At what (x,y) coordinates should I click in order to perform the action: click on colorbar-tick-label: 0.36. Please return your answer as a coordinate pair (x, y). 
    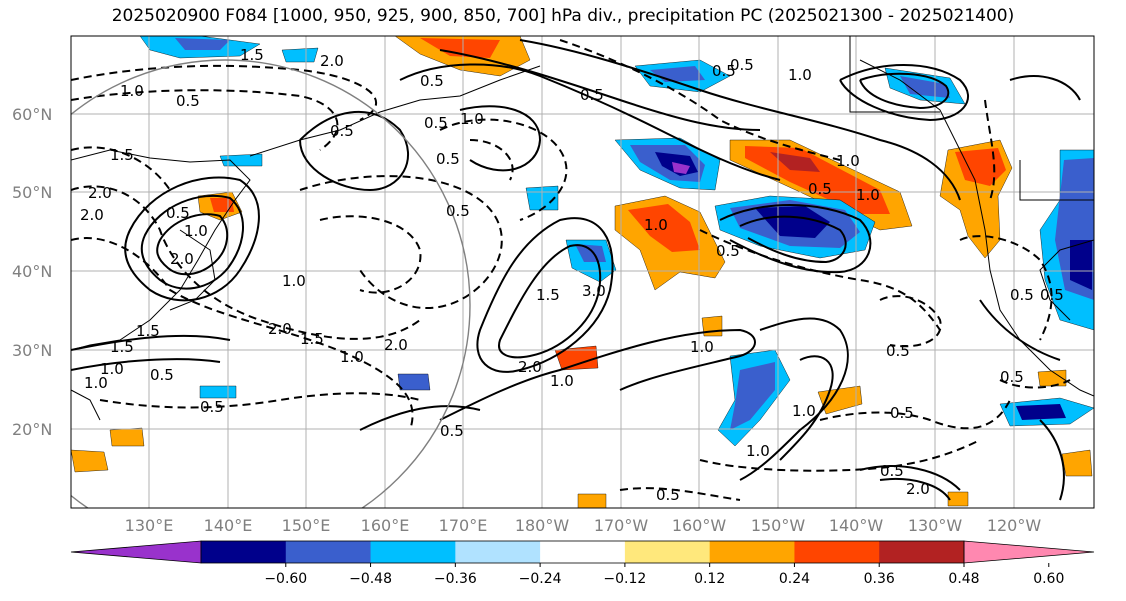
    Looking at the image, I should click on (879, 579).